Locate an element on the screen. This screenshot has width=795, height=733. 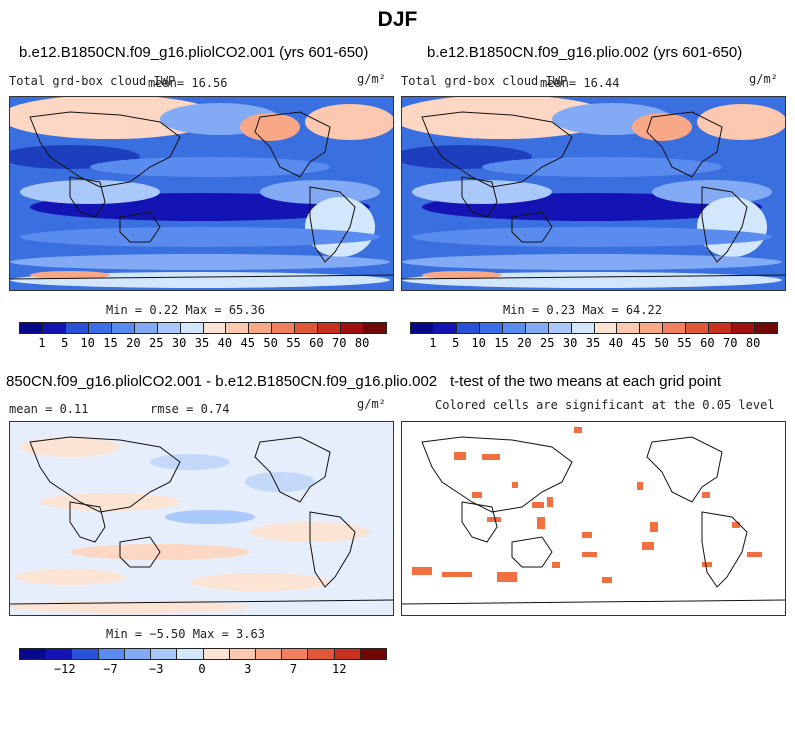
panel1-mean: mean= 16.56 is located at coordinates (188, 83).